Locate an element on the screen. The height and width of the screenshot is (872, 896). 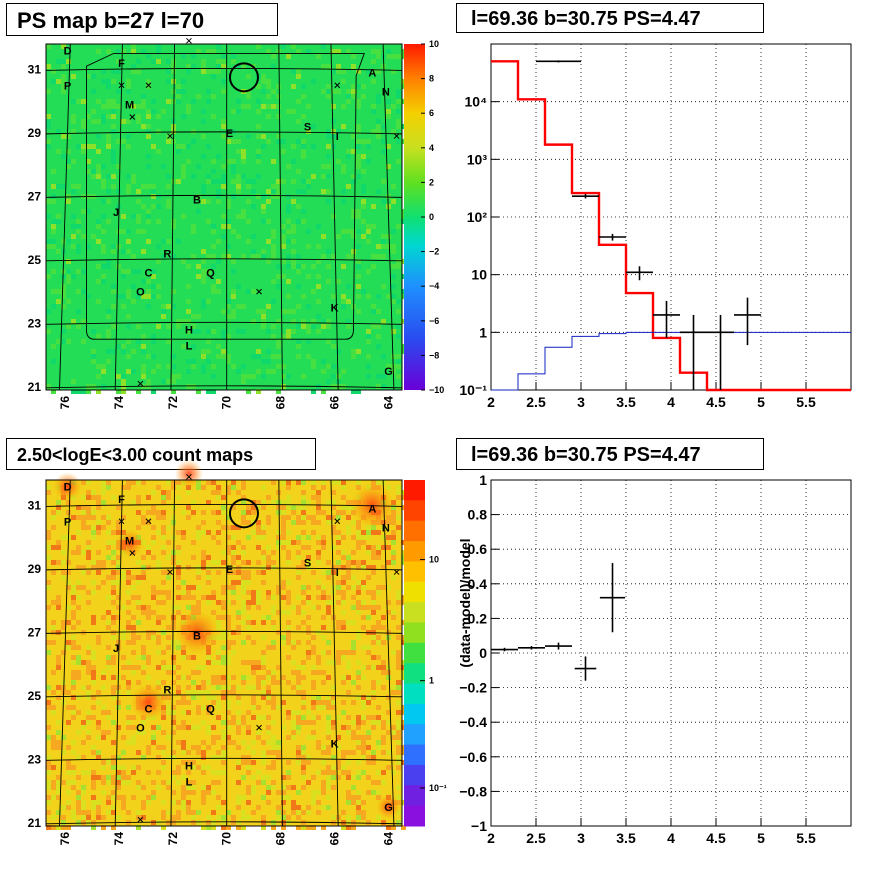
colorbar-tick-label: 10 is located at coordinates (434, 560).